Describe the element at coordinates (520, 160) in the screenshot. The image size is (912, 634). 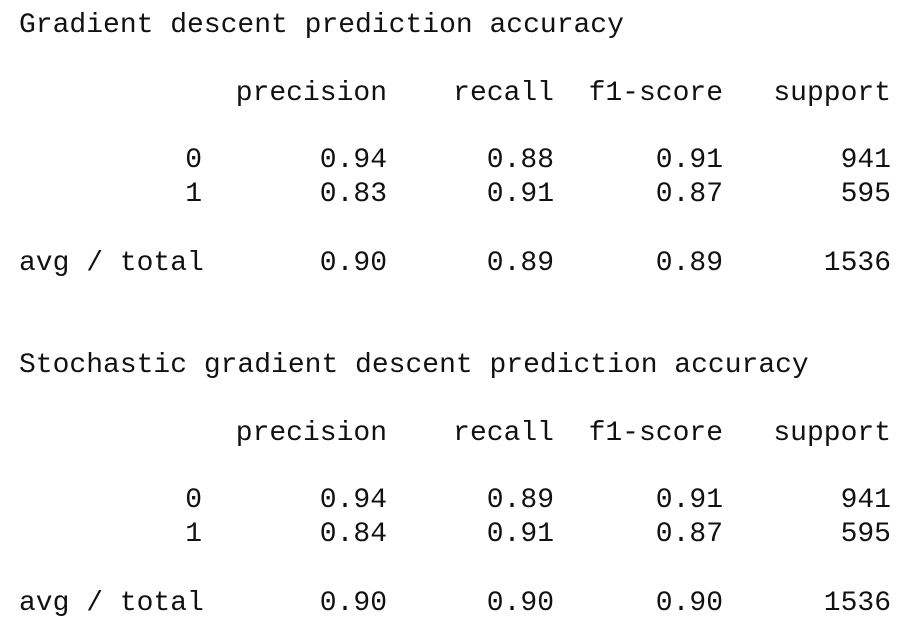
I see `recall-value: 0.88` at that location.